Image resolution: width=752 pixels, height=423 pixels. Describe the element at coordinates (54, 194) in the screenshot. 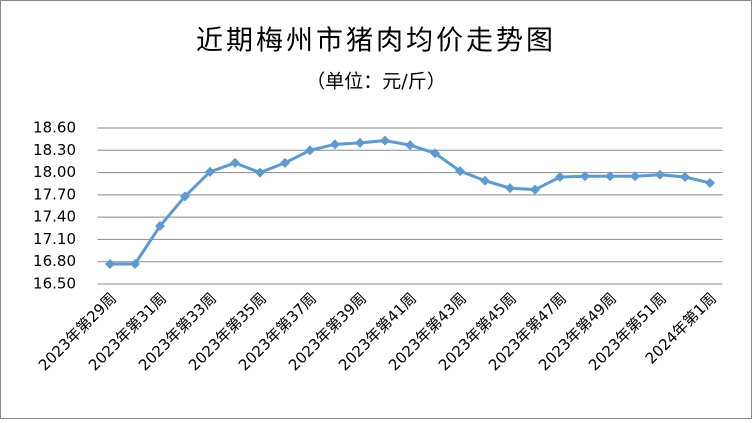

I see `y-tick-label: 17.70` at that location.